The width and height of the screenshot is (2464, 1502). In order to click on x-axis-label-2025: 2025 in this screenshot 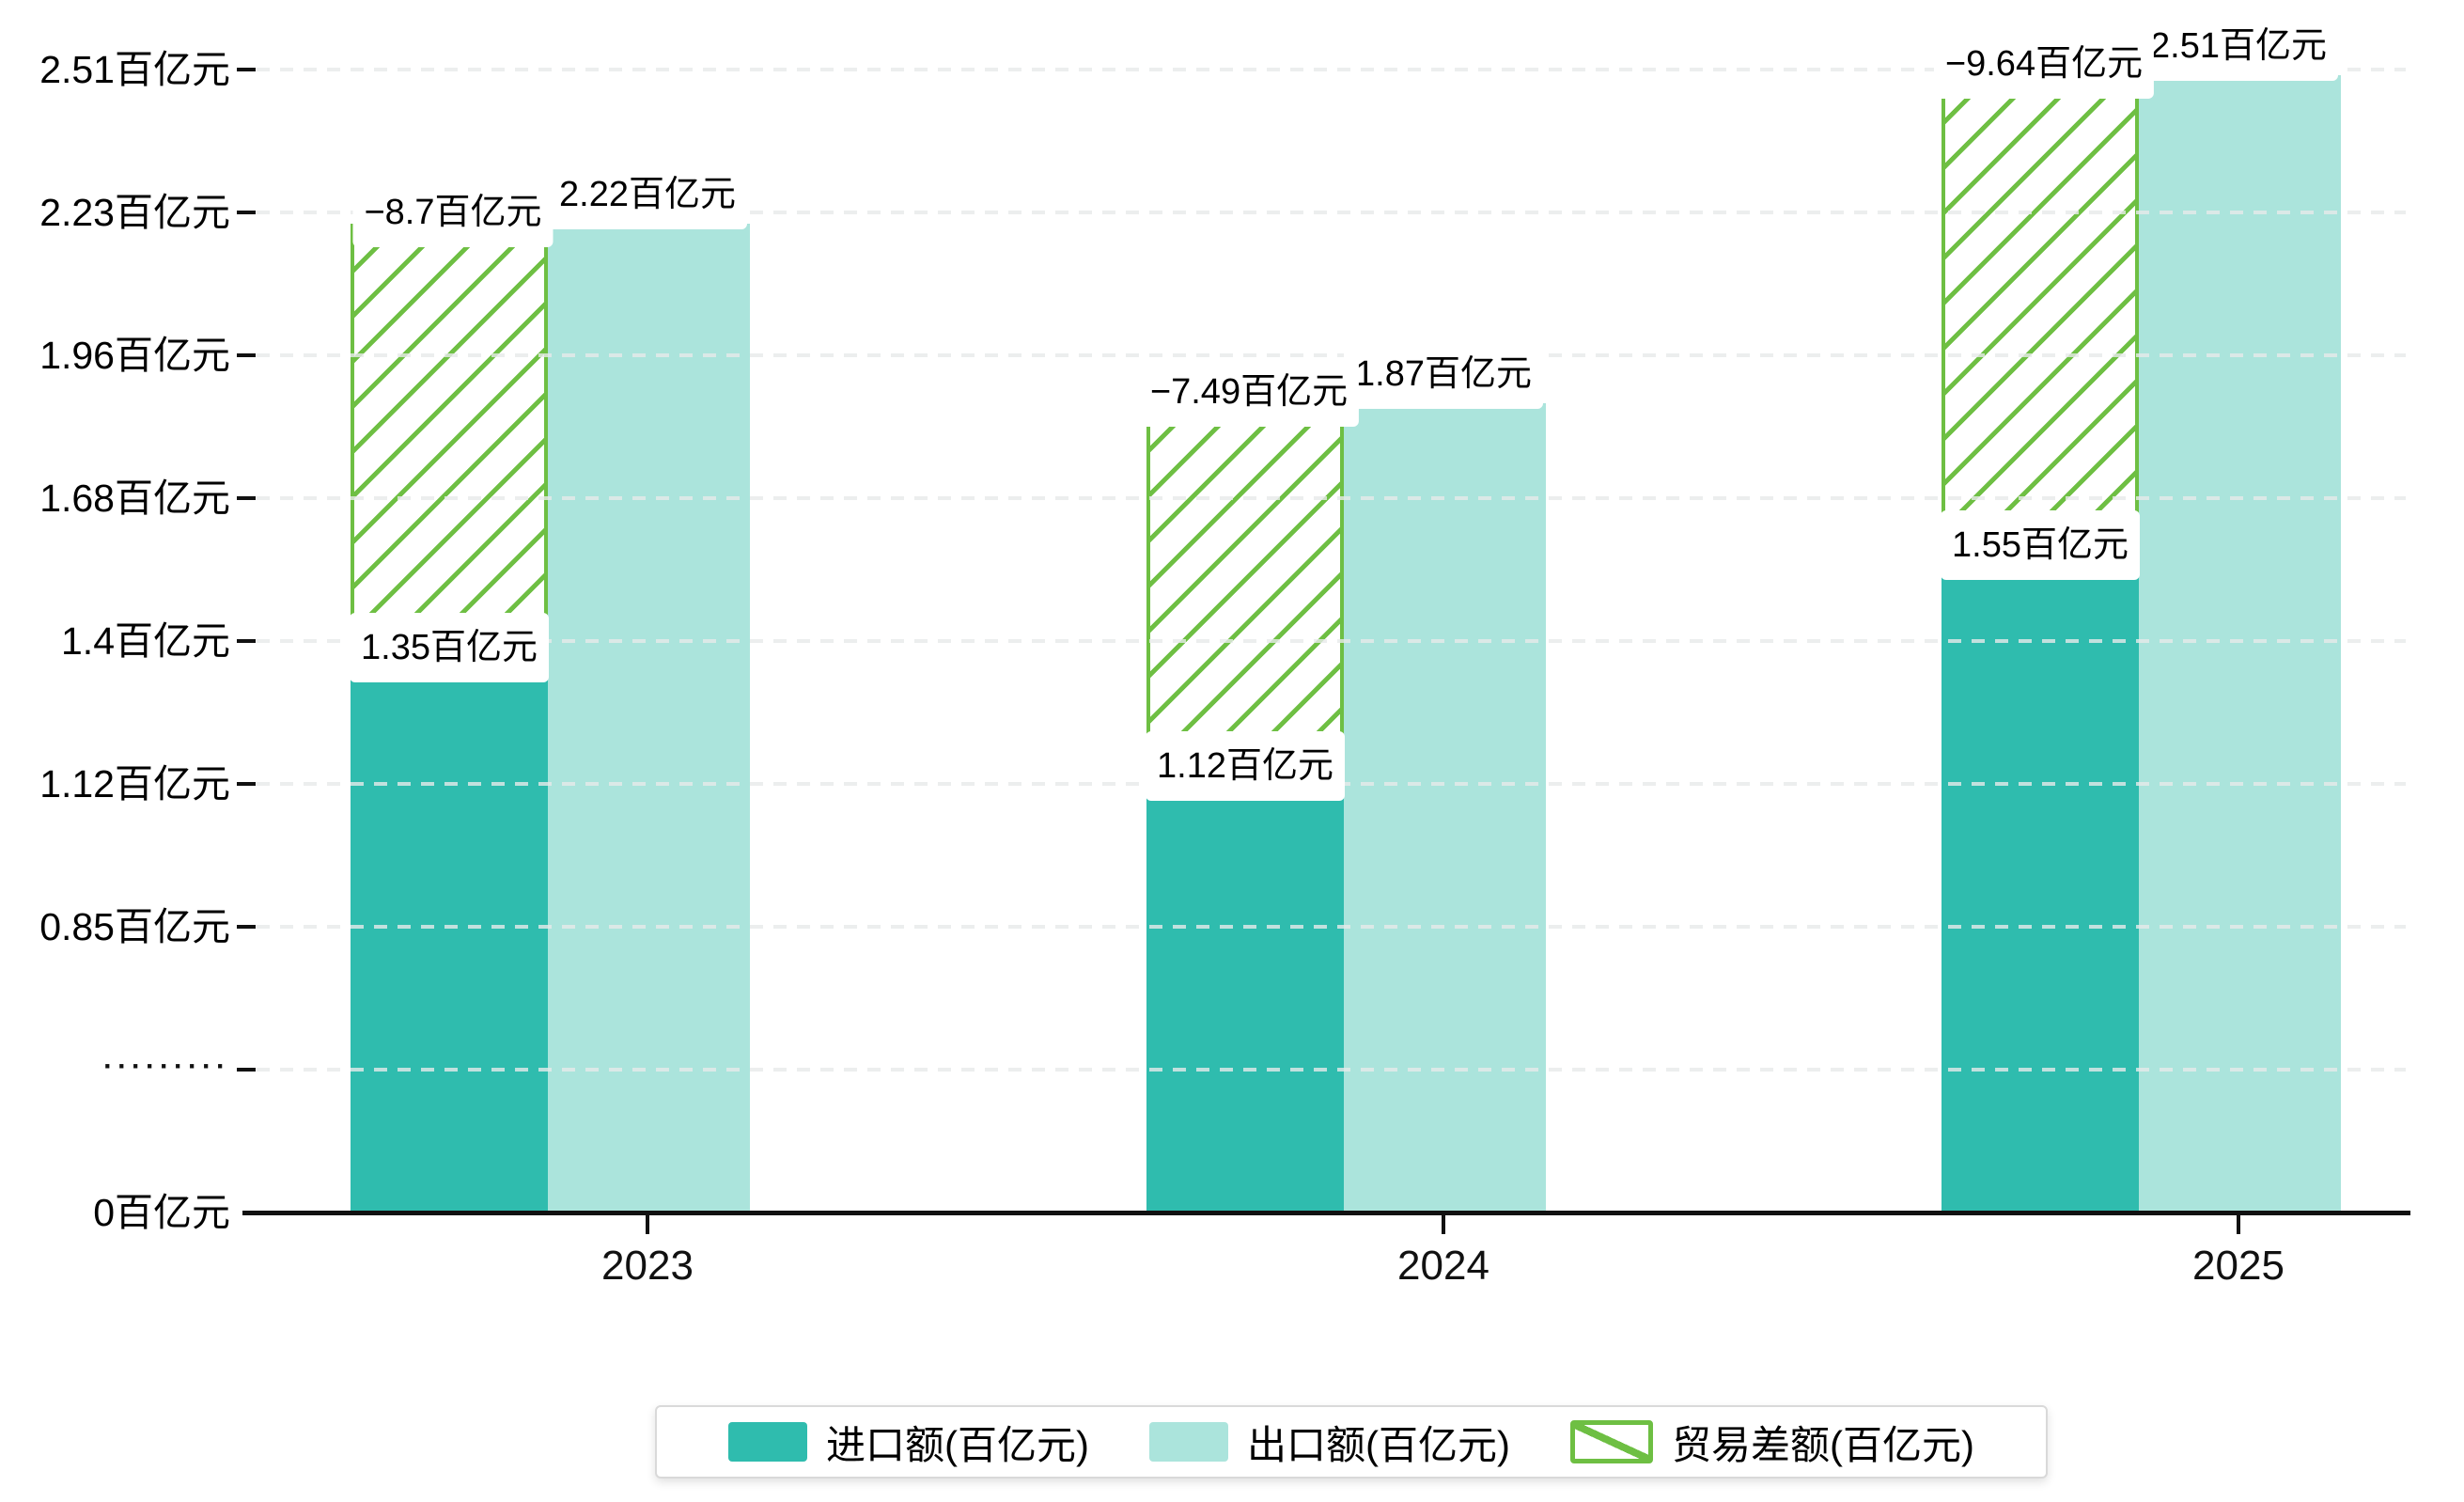, I will do `click(2238, 1266)`.